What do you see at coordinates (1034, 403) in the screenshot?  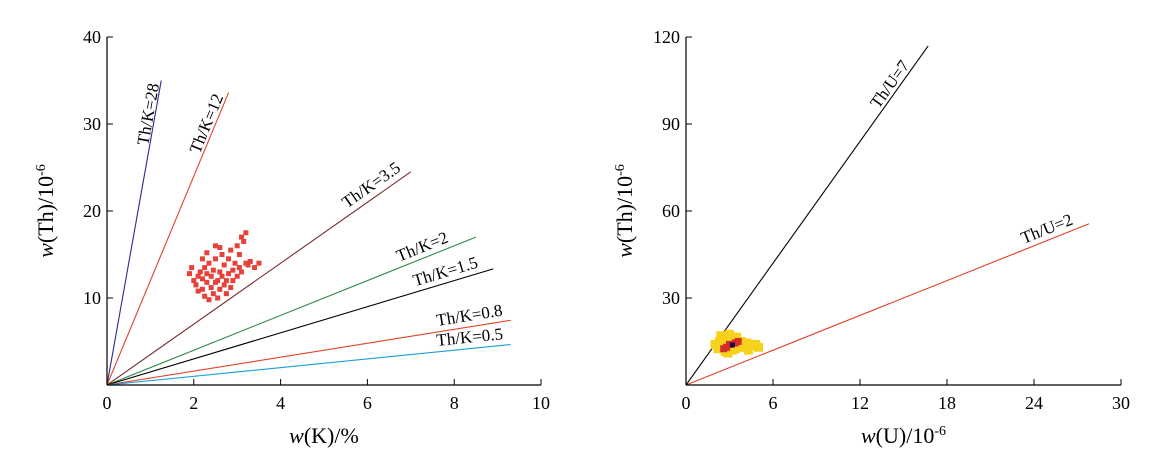 I see `x-tick-label: 24` at bounding box center [1034, 403].